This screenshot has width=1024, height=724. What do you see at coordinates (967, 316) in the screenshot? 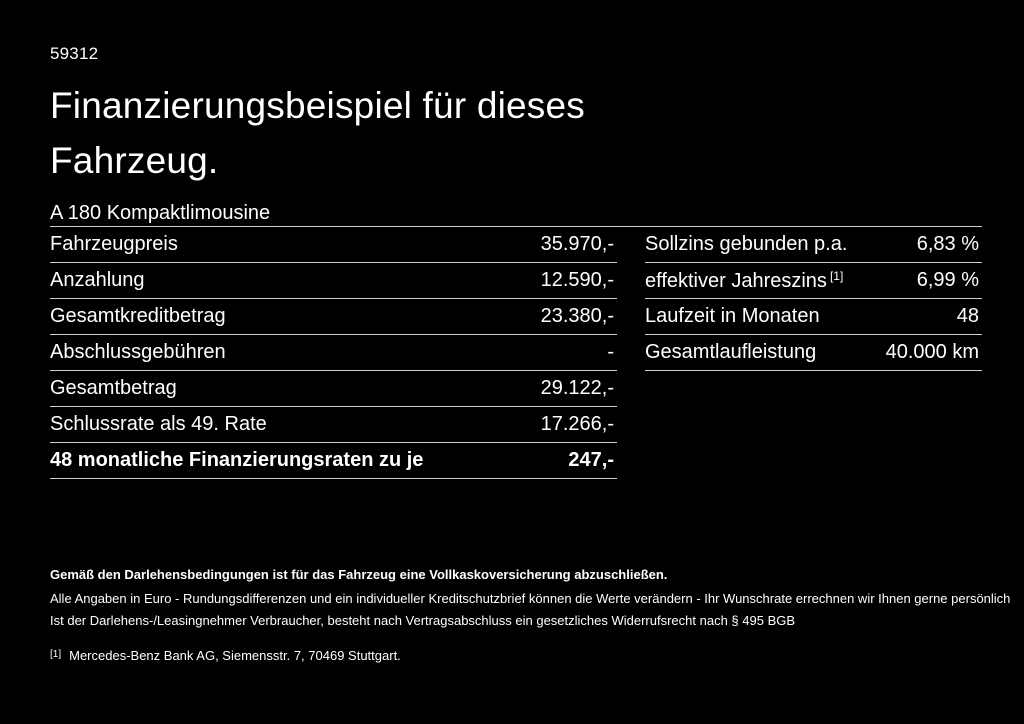
I see `row-value: 48` at bounding box center [967, 316].